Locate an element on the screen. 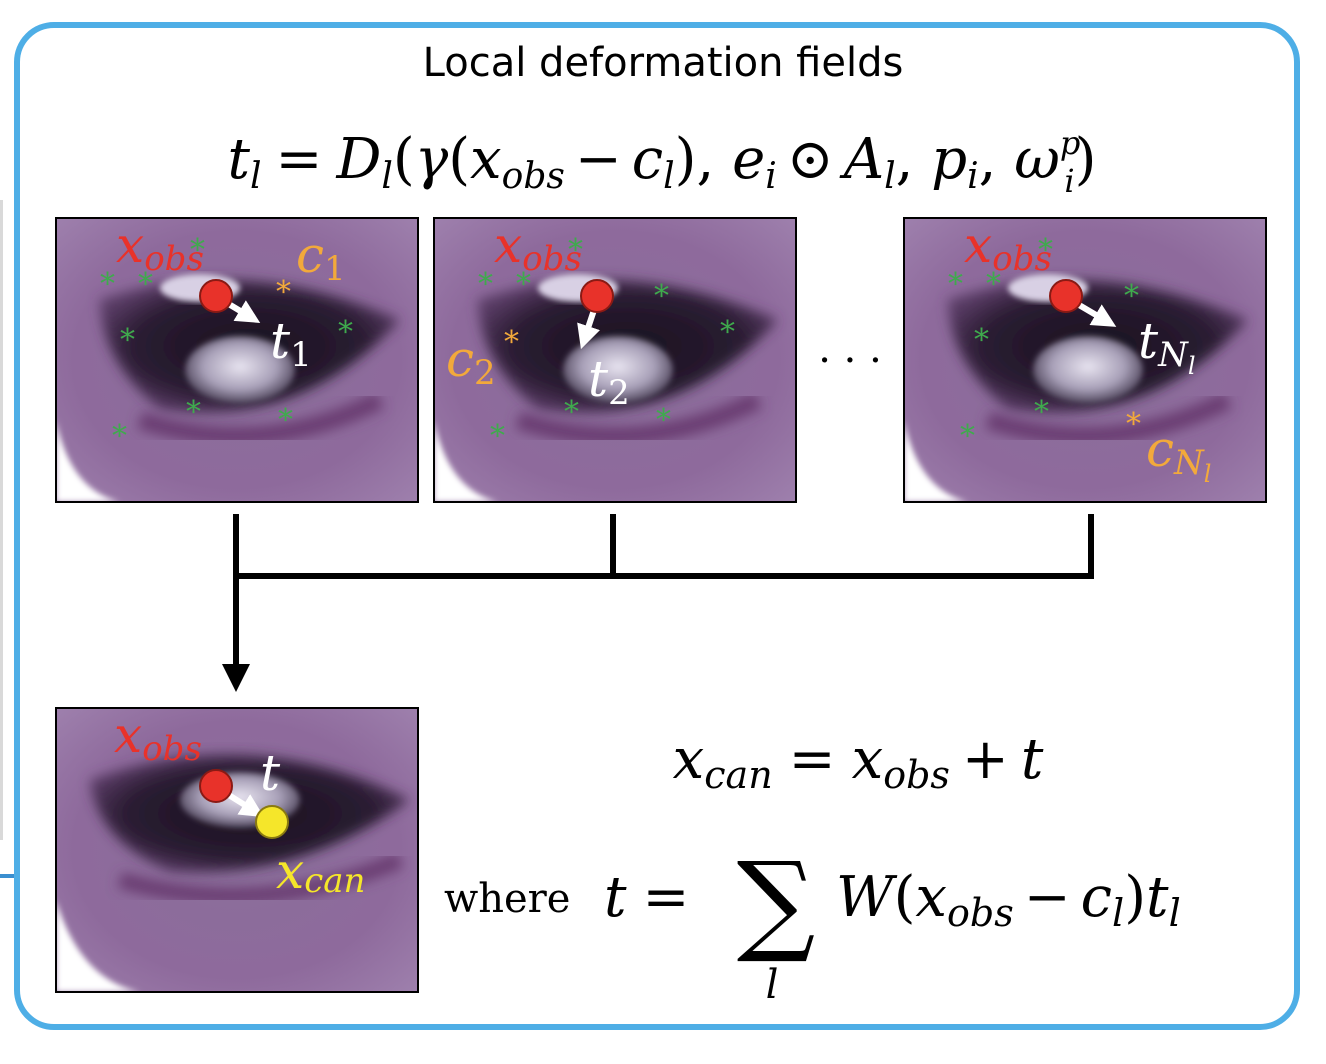 This screenshot has height=1064, width=1326. landmarks-3: * * * * * * * is located at coordinates (1043, 343).